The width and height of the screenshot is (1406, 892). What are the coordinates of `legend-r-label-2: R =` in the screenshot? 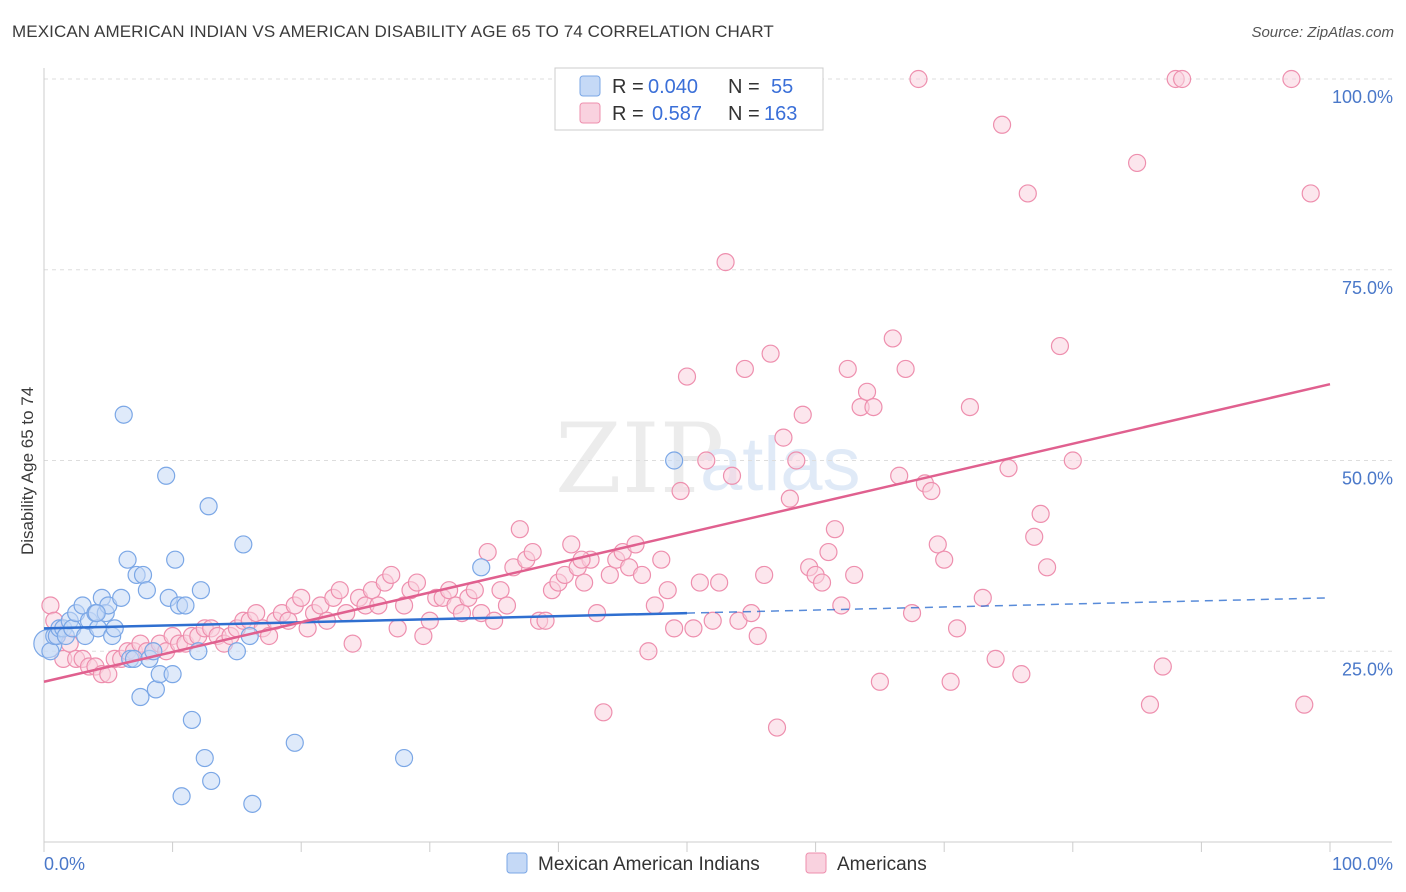 It's located at (628, 114).